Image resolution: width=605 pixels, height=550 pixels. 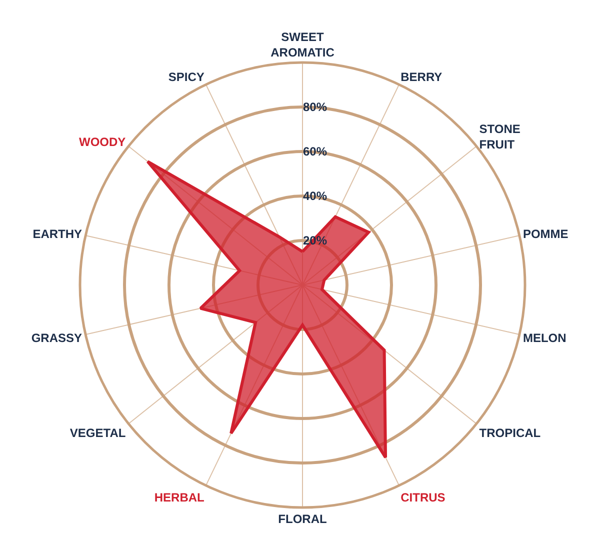 What do you see at coordinates (57, 234) in the screenshot?
I see `spoke-label: EARTHY` at bounding box center [57, 234].